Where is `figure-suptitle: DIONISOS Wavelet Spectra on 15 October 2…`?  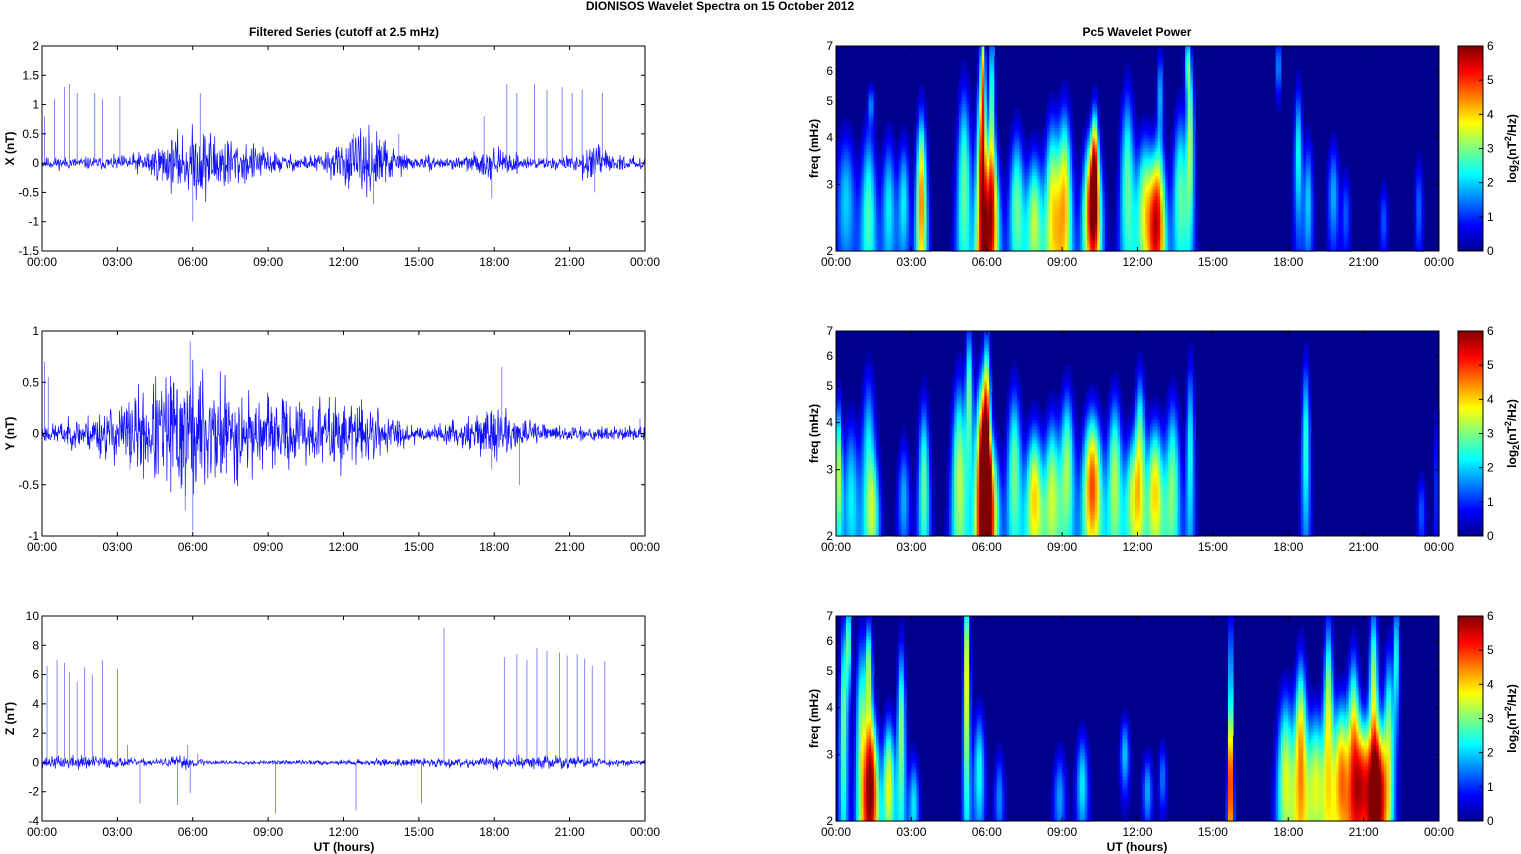
figure-suptitle: DIONISOS Wavelet Spectra on 15 October 2… is located at coordinates (720, 6).